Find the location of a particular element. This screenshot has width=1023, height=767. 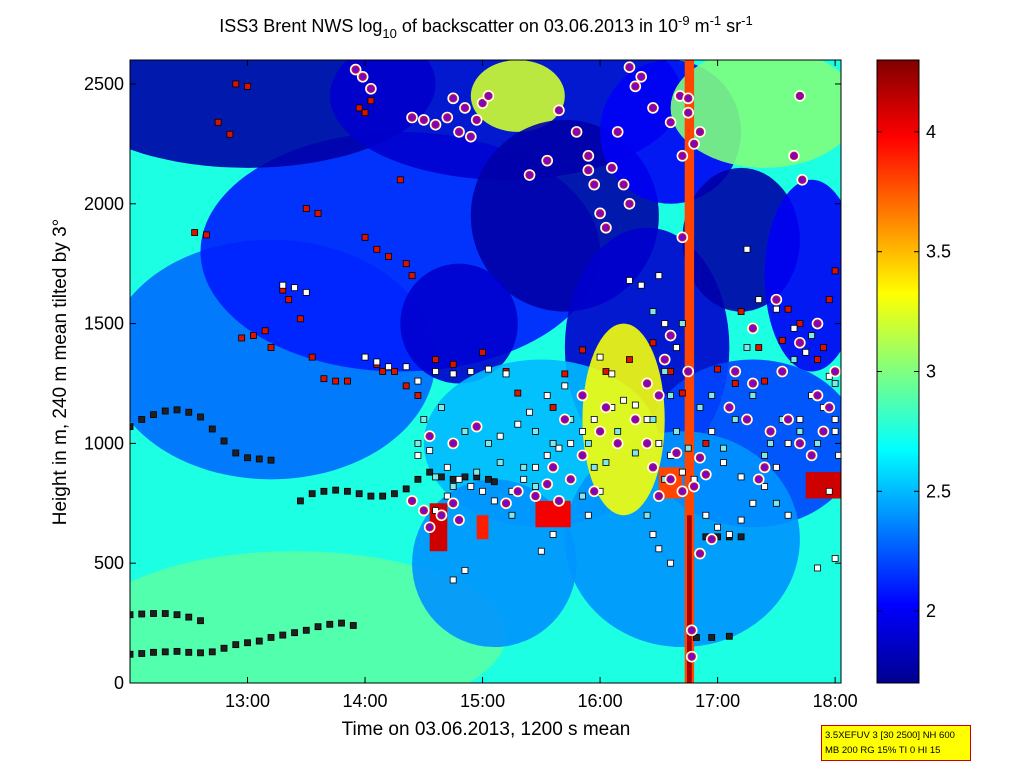

cbar-tick-label-4: 4 is located at coordinates (931, 132).